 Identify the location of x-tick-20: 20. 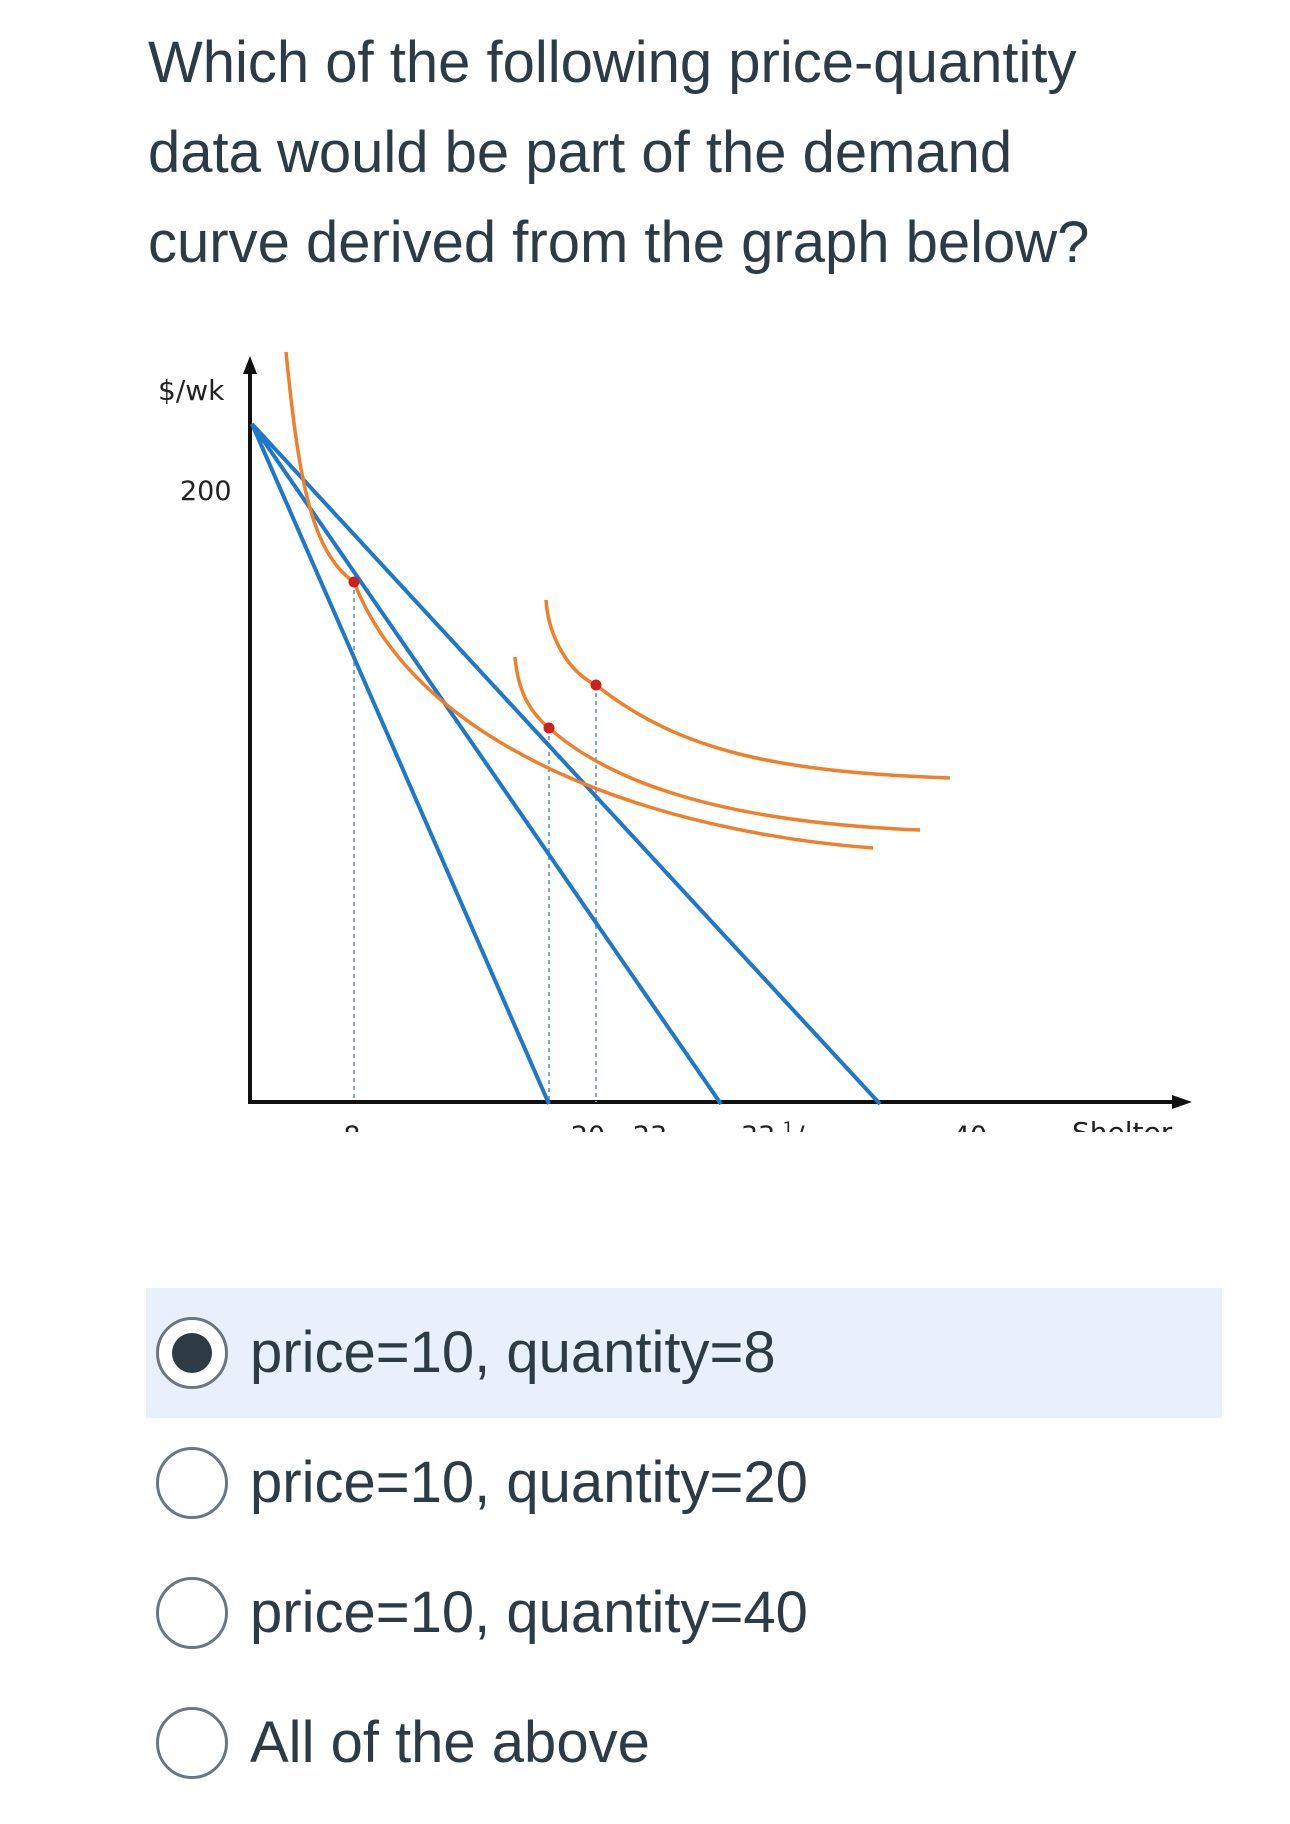
(588, 1126).